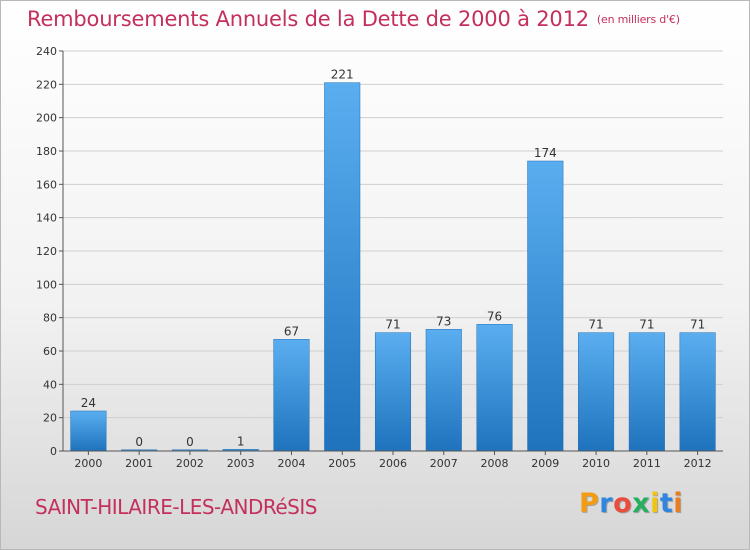 This screenshot has width=750, height=550. Describe the element at coordinates (46, 51) in the screenshot. I see `y-tick-label: 240` at that location.